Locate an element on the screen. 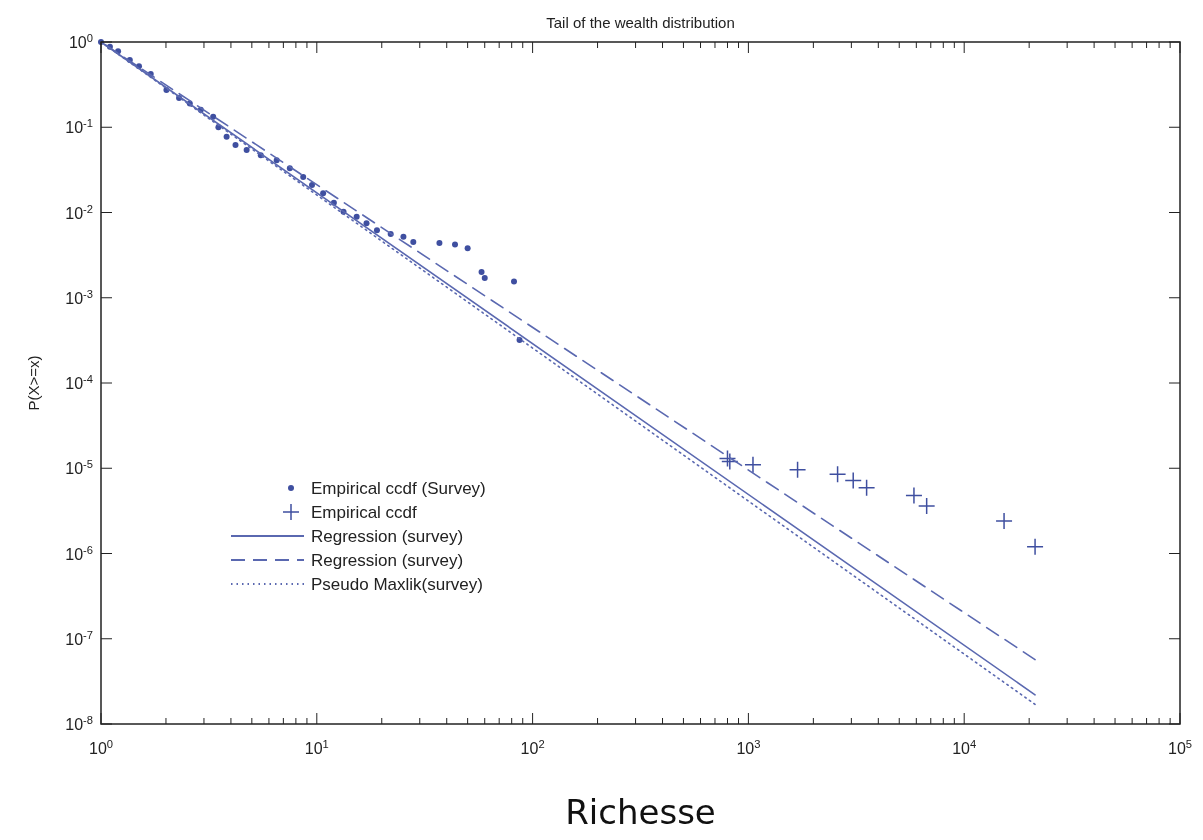  y-tick-label: 10$^{-8}$ is located at coordinates (79, 723).